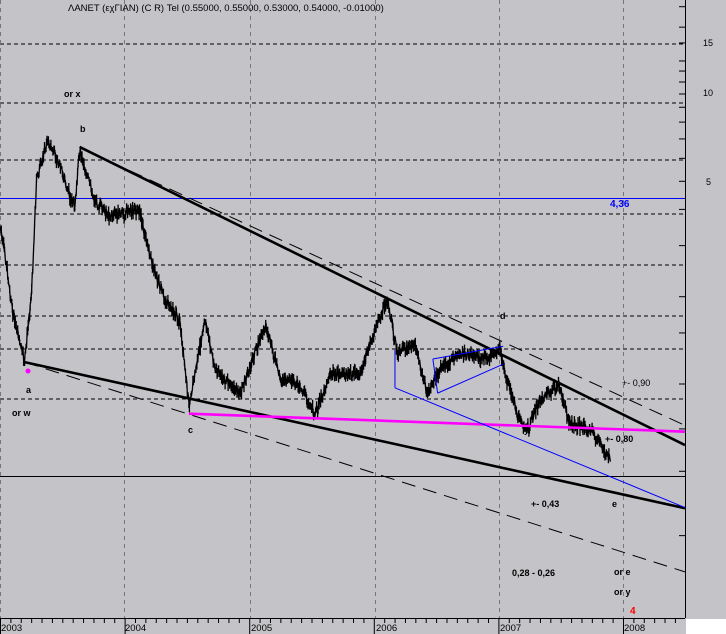 The image size is (726, 634). I want to click on wave-marker-dot, so click(28, 371).